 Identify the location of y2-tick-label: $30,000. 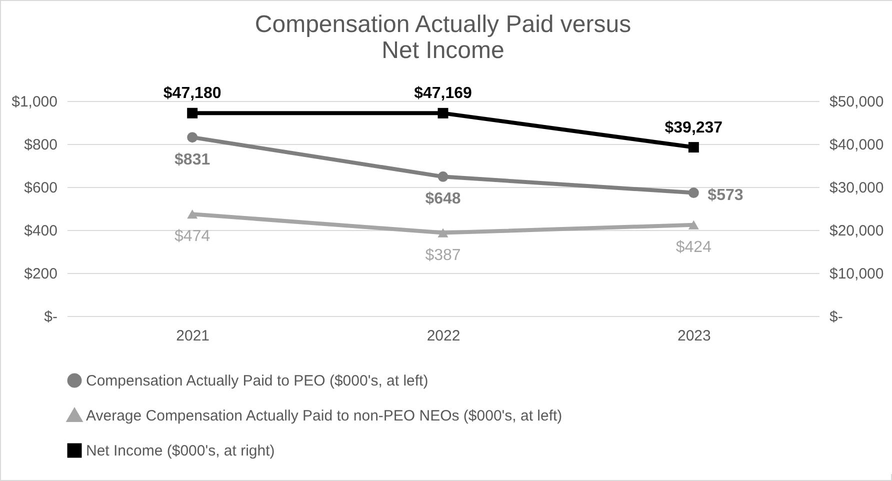
(857, 188).